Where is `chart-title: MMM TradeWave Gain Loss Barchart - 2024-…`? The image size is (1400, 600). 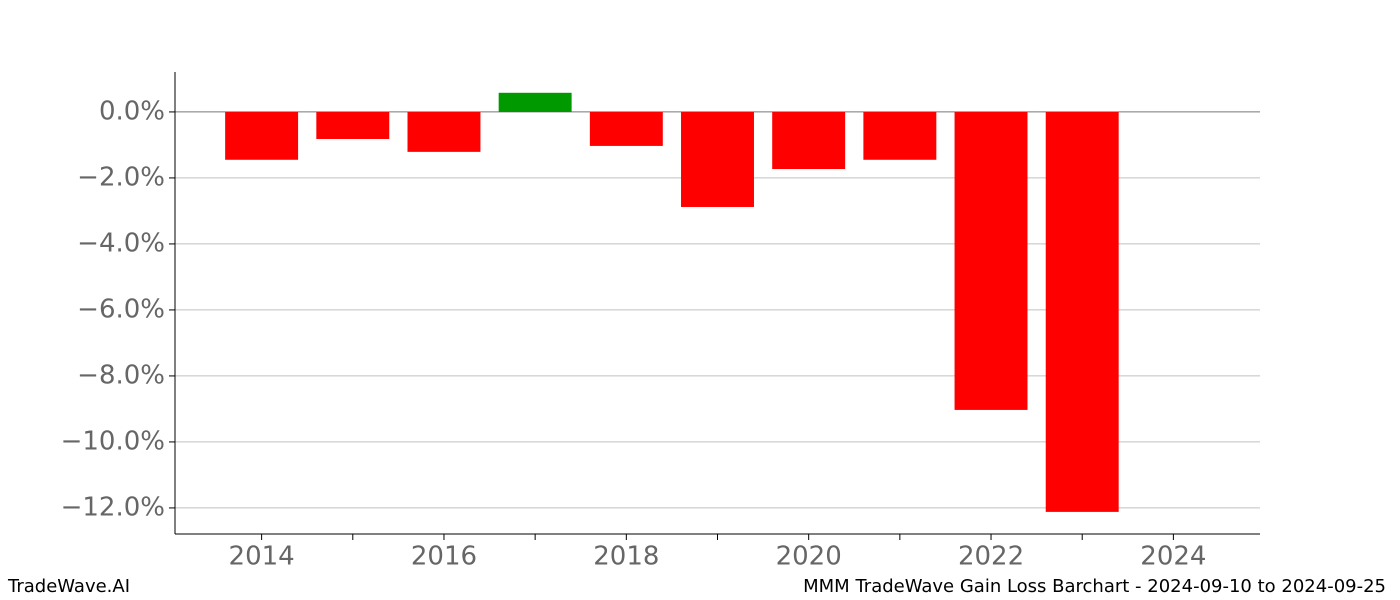
chart-title: MMM TradeWave Gain Loss Barchart - 2024-… is located at coordinates (1094, 586).